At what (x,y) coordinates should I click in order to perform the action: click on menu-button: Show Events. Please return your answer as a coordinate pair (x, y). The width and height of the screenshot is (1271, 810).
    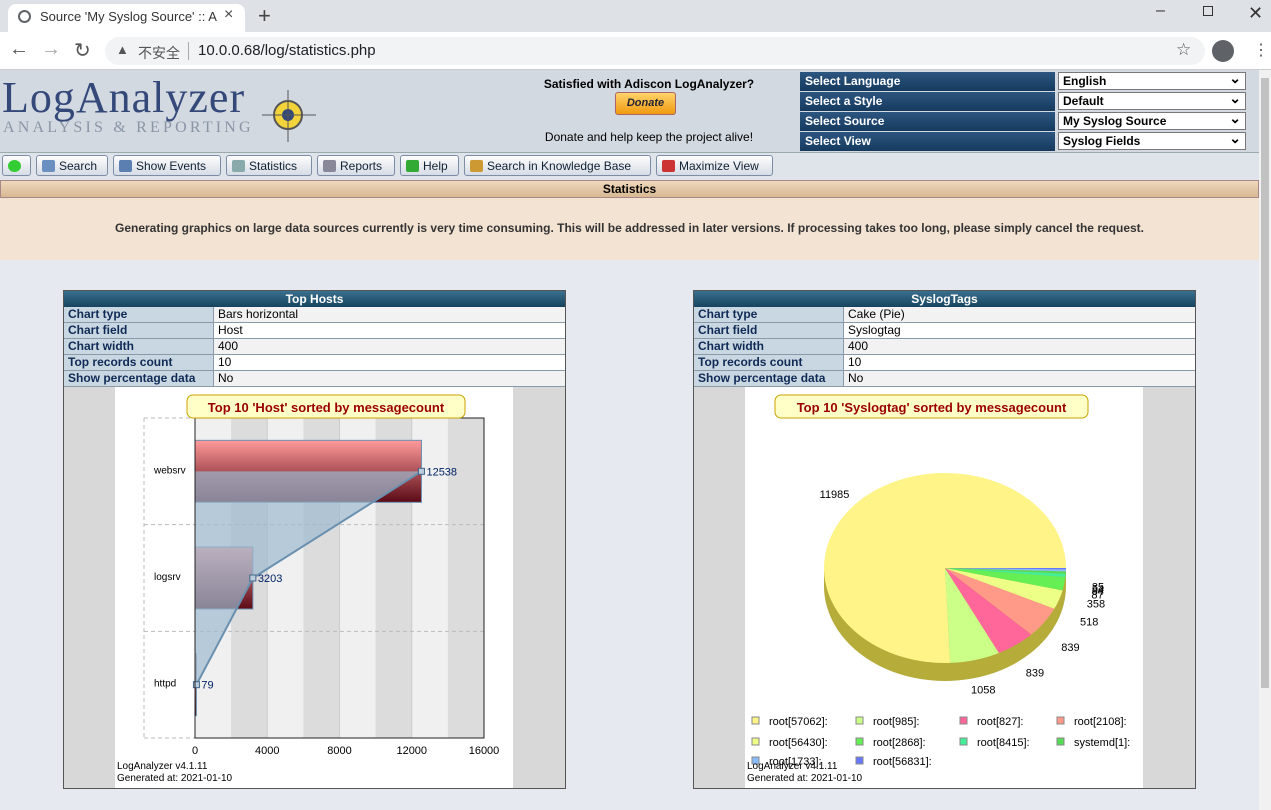
    Looking at the image, I should click on (167, 165).